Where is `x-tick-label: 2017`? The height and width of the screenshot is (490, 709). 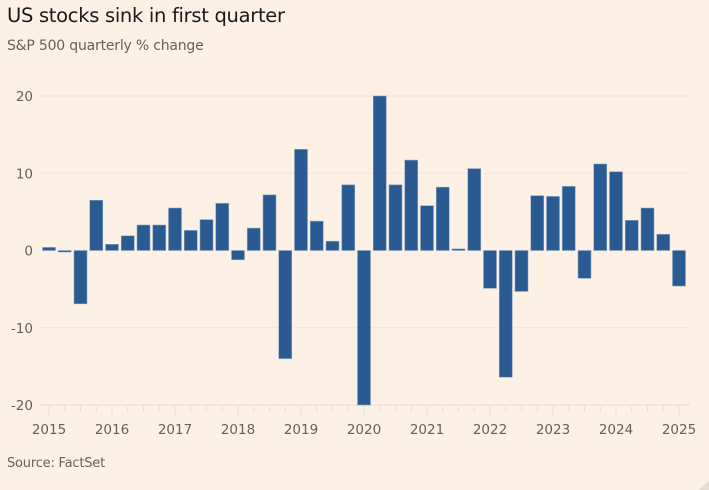
x-tick-label: 2017 is located at coordinates (175, 430).